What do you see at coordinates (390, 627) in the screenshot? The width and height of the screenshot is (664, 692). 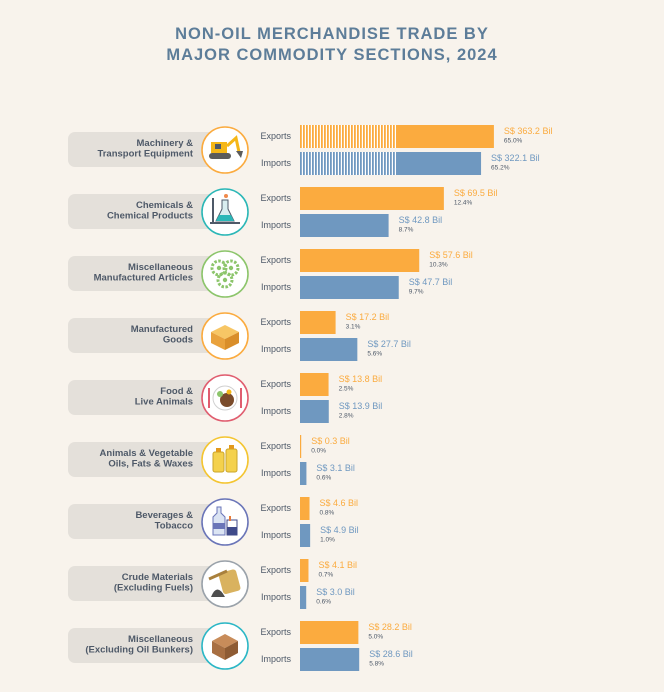 I see `exports-value-label: S$ 28.2 Bil` at bounding box center [390, 627].